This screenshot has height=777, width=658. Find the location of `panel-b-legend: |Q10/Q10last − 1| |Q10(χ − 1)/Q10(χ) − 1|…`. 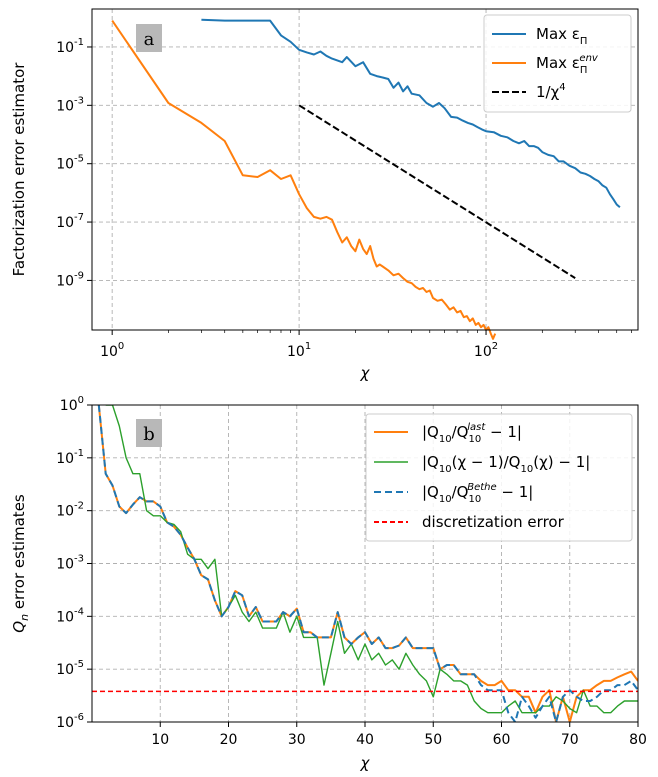

panel-b-legend: |Q10/Q10last − 1| |Q10(χ − 1)/Q10(χ) − 1|… is located at coordinates (499, 477).